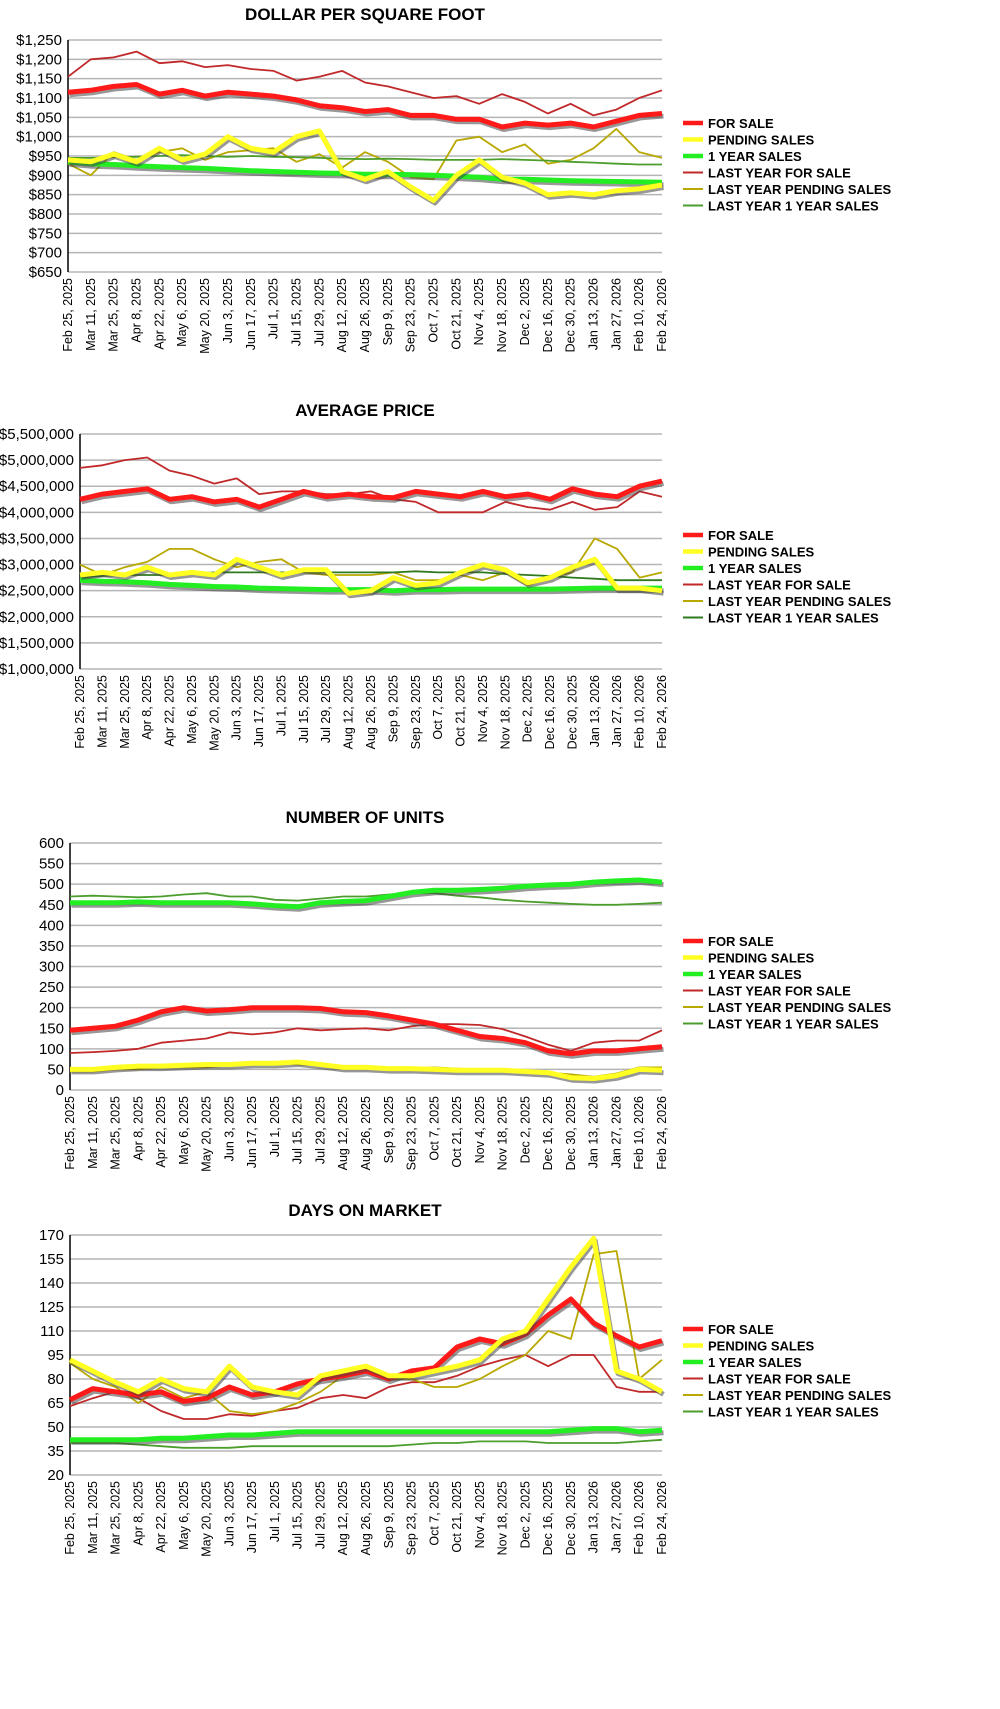 Image resolution: width=1000 pixels, height=1709 pixels. What do you see at coordinates (55, 1475) in the screenshot?
I see `y-tick-label: 20` at bounding box center [55, 1475].